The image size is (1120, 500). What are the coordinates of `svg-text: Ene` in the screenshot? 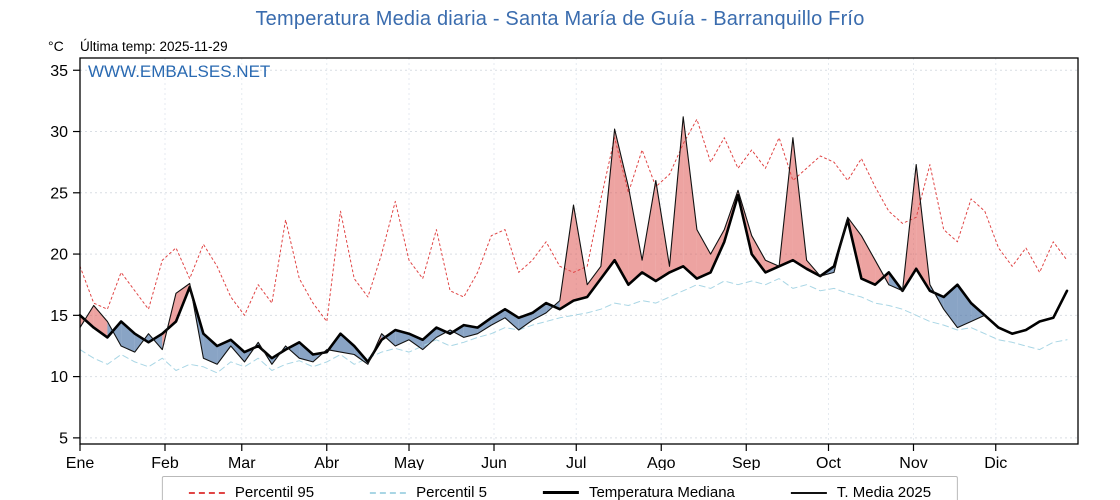 It's located at (80, 462).